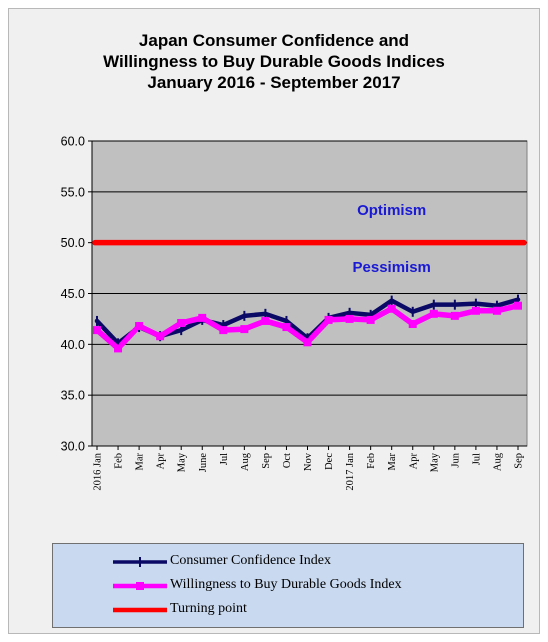 The image size is (548, 642). What do you see at coordinates (476, 459) in the screenshot?
I see `x-tick-label-18: Jul` at bounding box center [476, 459].